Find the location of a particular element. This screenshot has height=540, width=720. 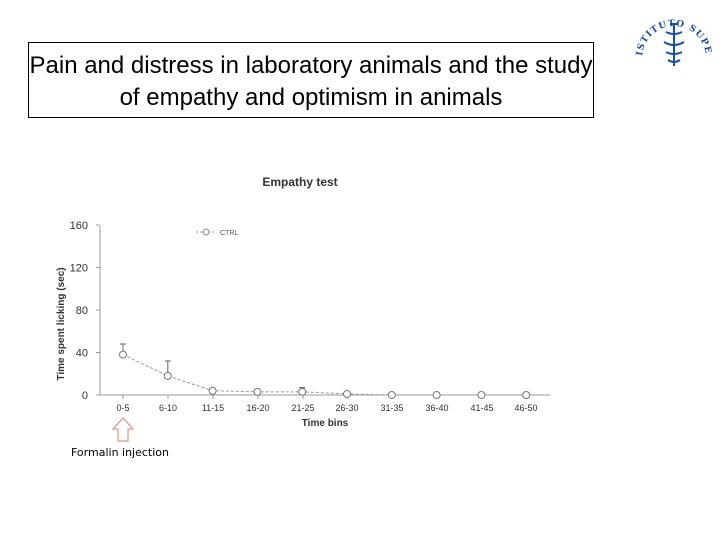

formalin-injection-label: Formalin injection is located at coordinates (120, 452).